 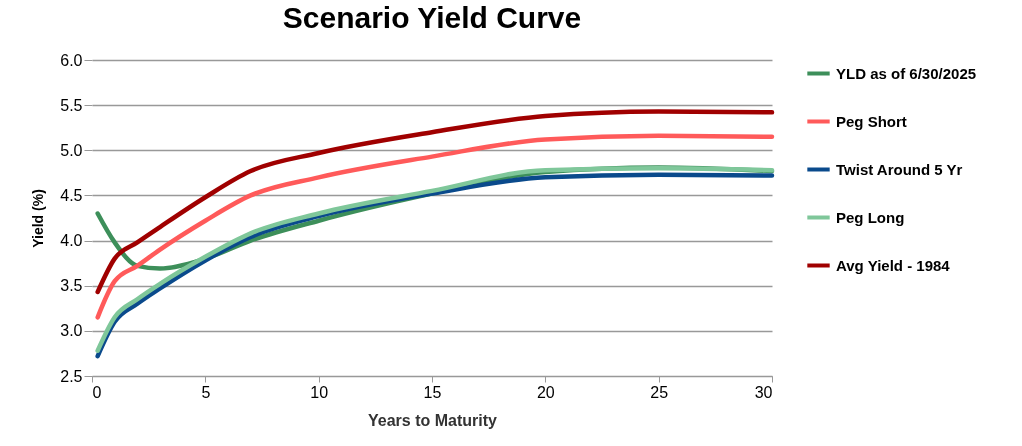 I want to click on y-tick-label: 4.0, so click(x=71, y=241).